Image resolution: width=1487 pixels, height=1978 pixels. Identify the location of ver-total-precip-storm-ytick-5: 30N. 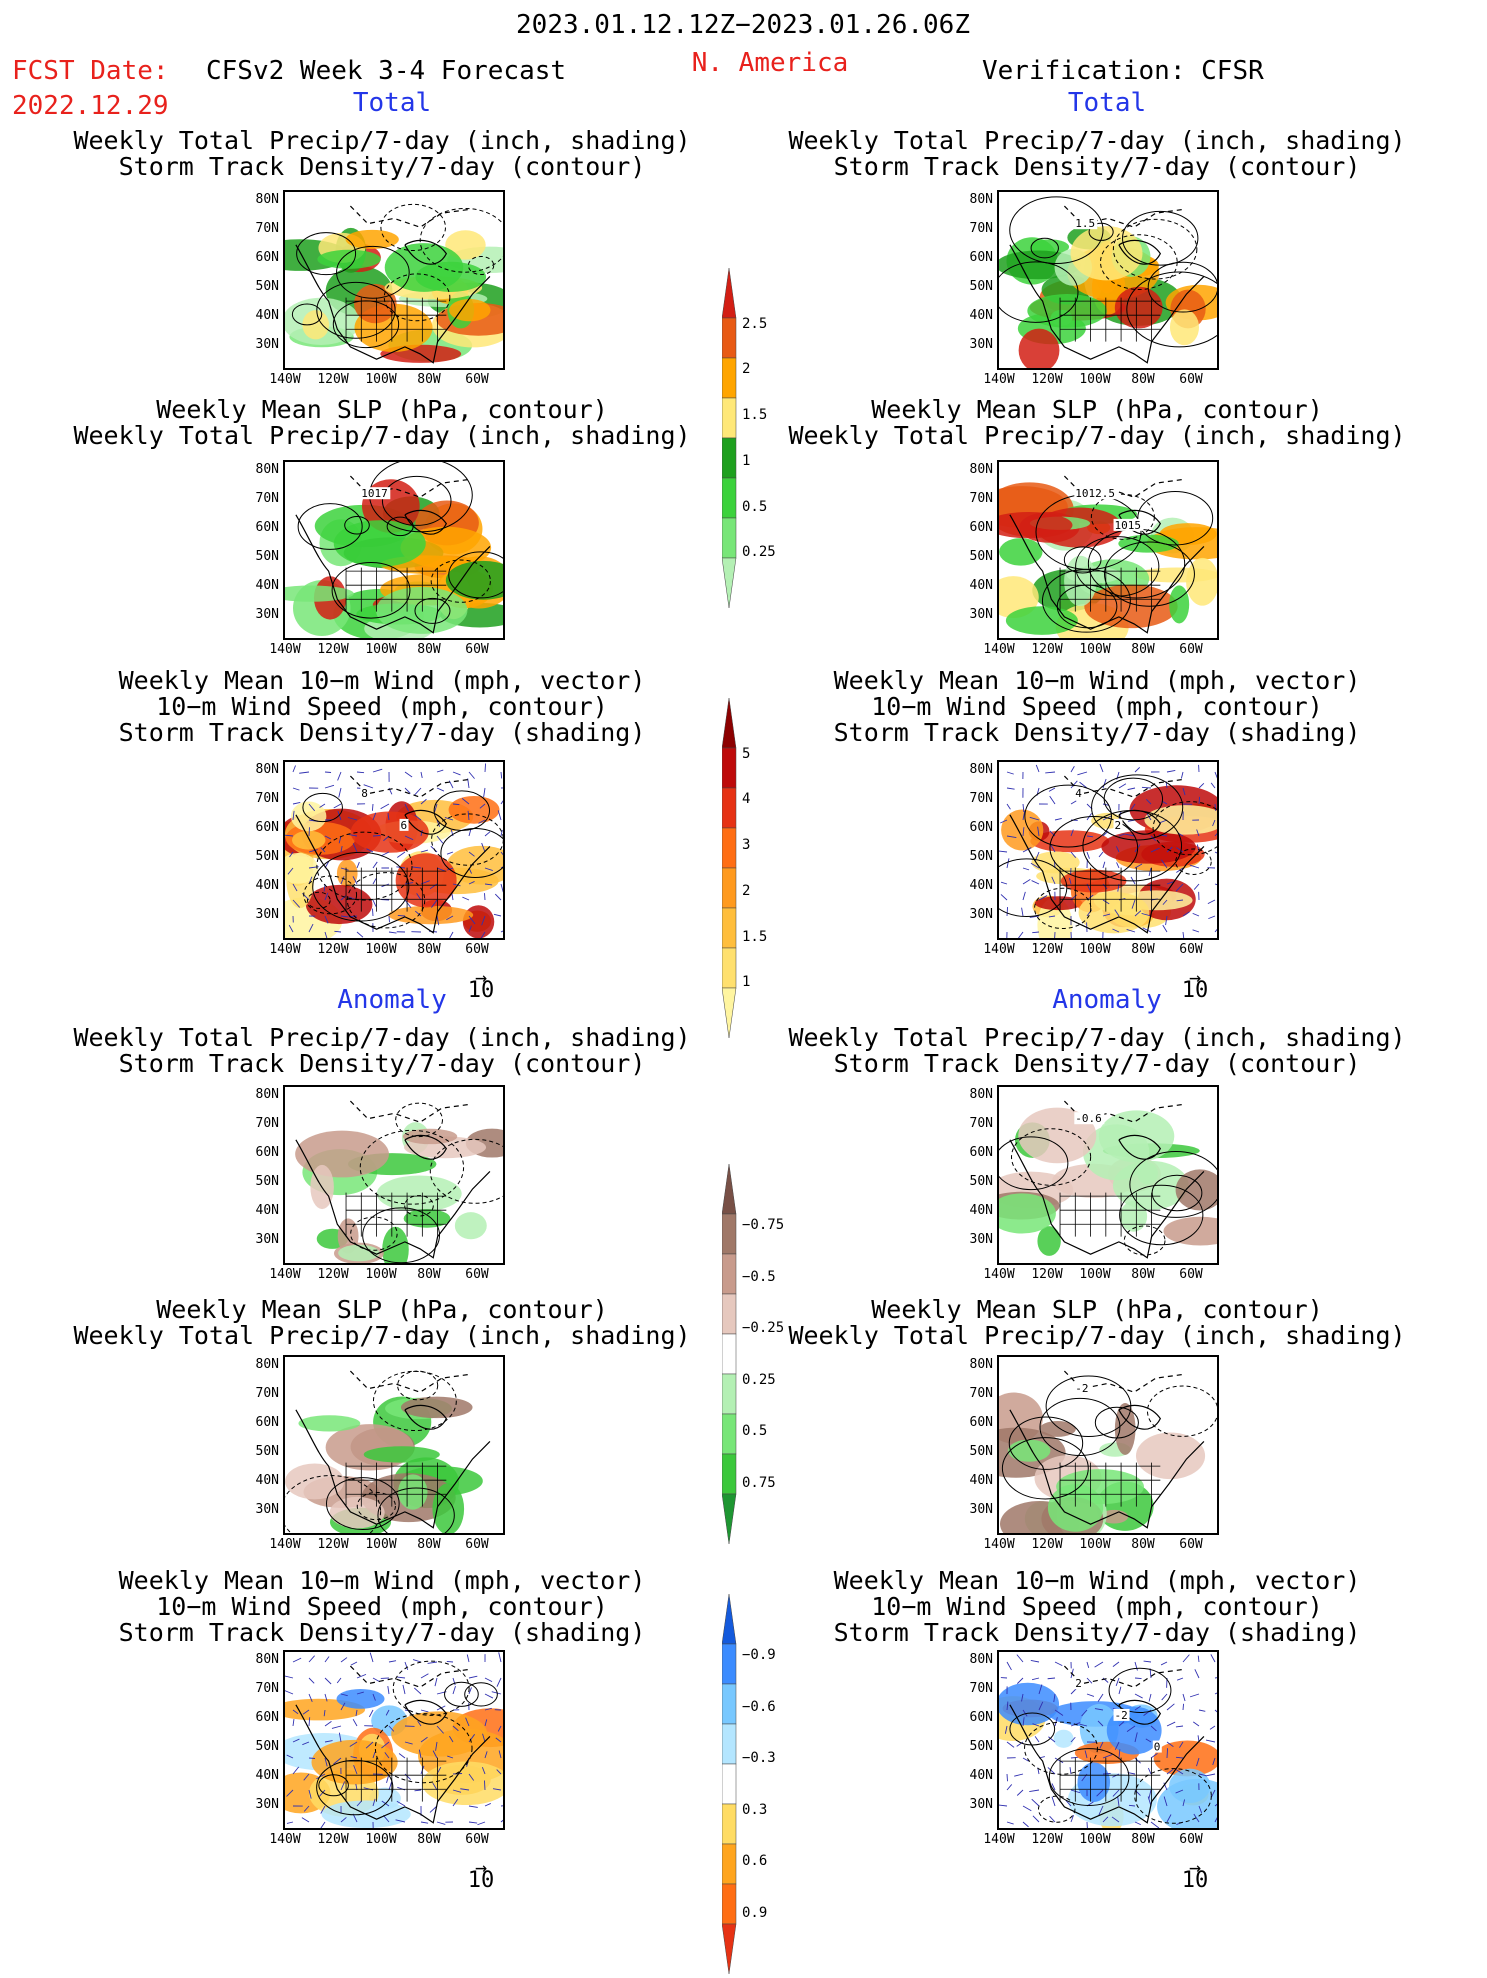
(976, 344).